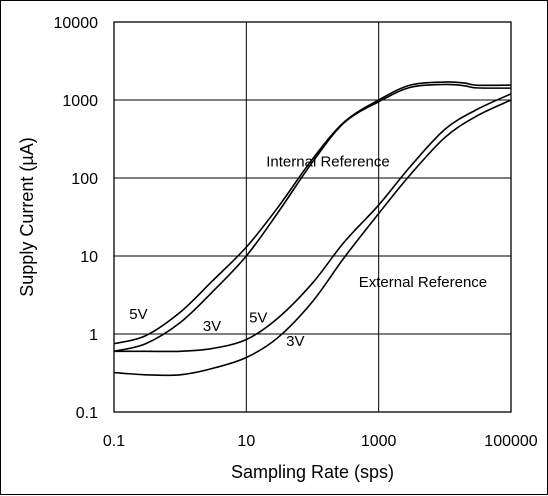  Describe the element at coordinates (114, 441) in the screenshot. I see `x-tick-label: 0.1` at that location.